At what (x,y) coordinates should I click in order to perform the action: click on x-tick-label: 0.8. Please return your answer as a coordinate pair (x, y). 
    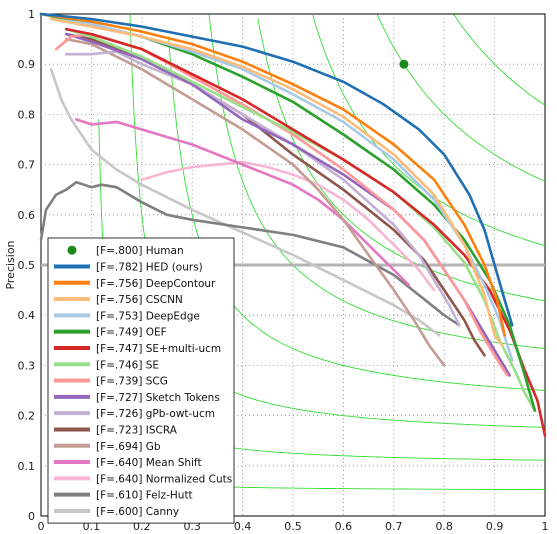
    Looking at the image, I should click on (444, 526).